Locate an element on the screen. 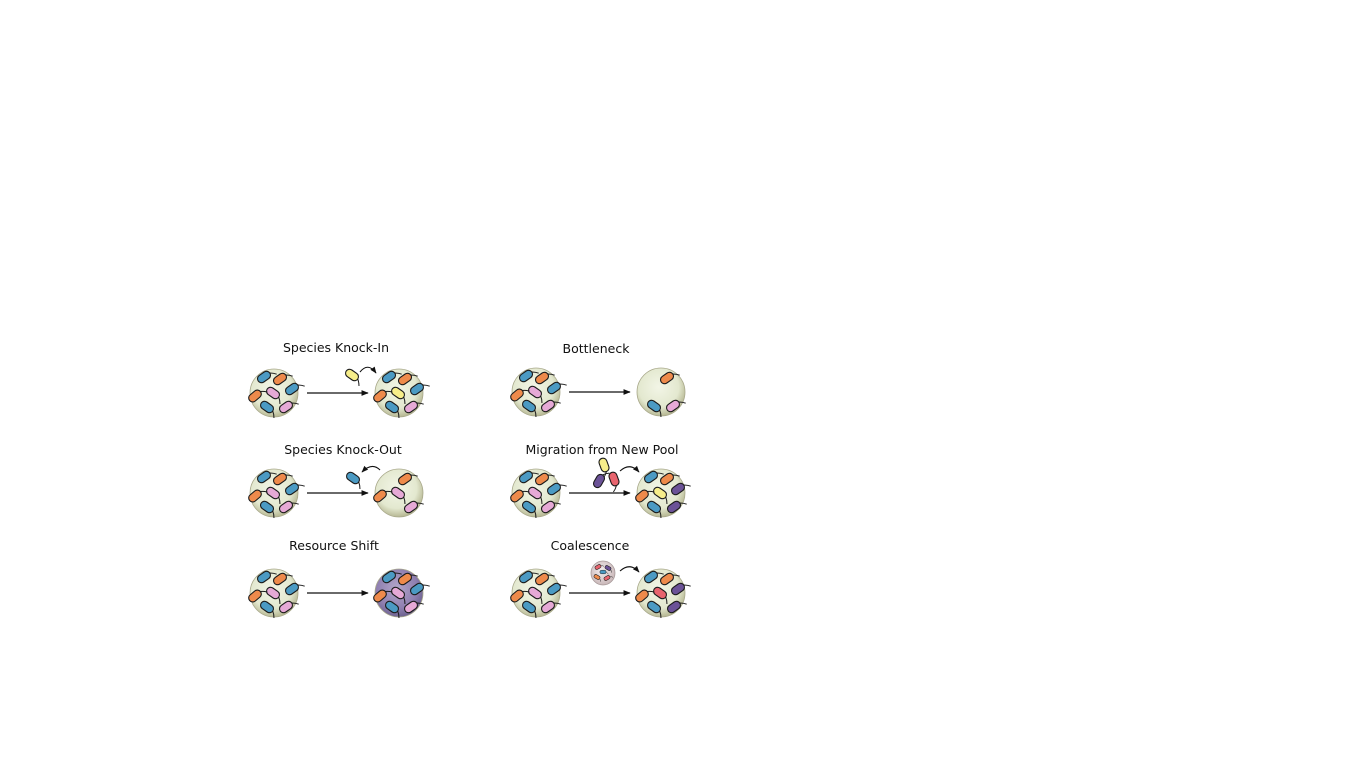 The width and height of the screenshot is (1366, 768). coalescence-before is located at coordinates (538, 593).